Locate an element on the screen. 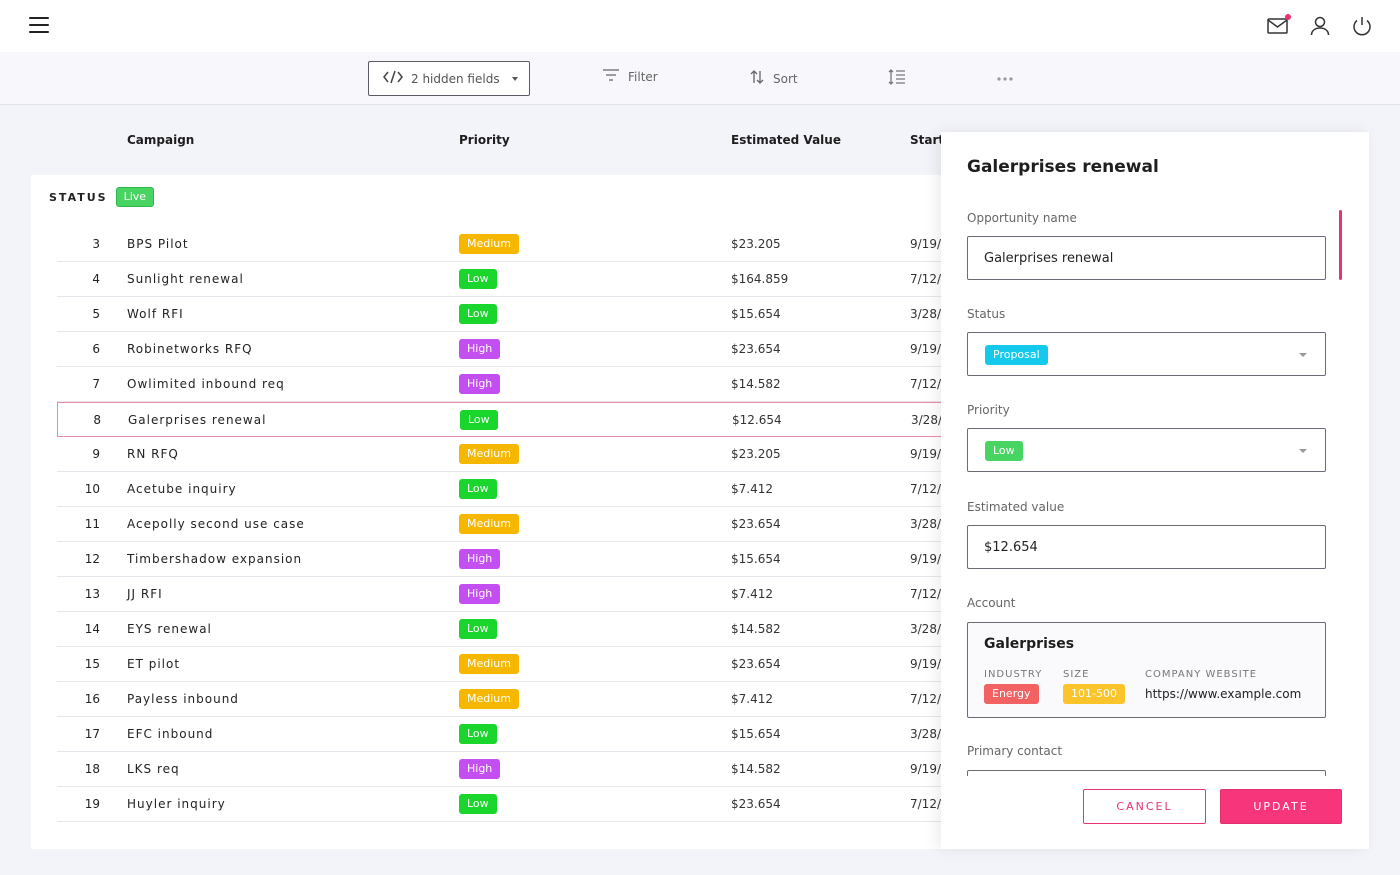 This screenshot has width=1400, height=875. table-row: 13 JJ RFI High $7.412 7/12/2 is located at coordinates (514, 594).